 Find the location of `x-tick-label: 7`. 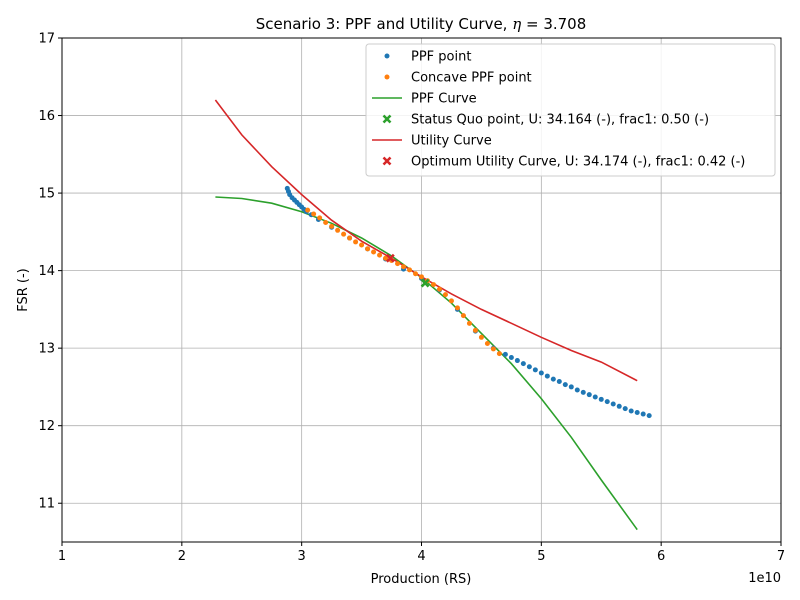

x-tick-label: 7 is located at coordinates (781, 556).